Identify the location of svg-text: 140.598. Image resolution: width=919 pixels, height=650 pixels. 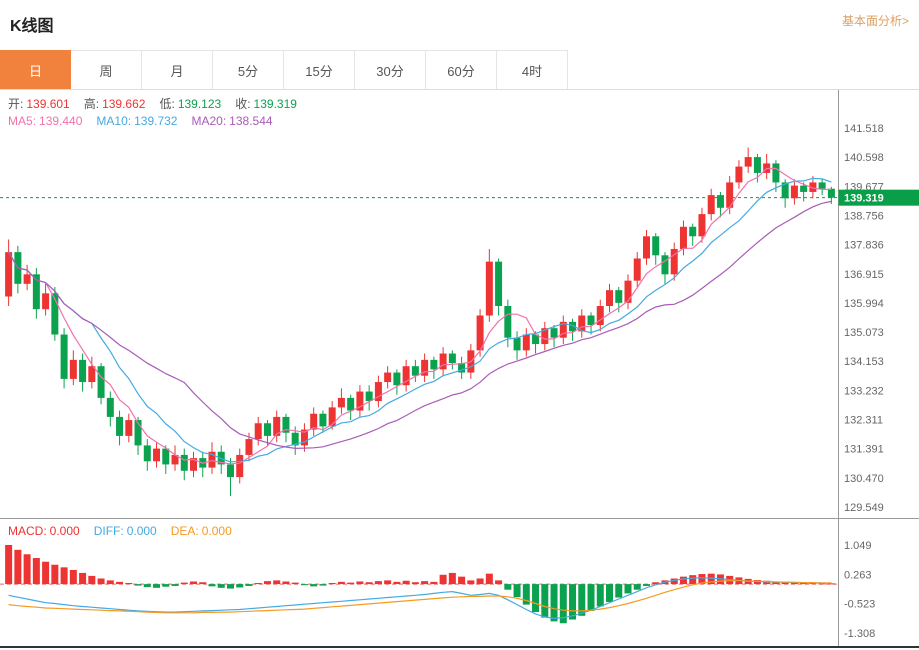
(864, 158).